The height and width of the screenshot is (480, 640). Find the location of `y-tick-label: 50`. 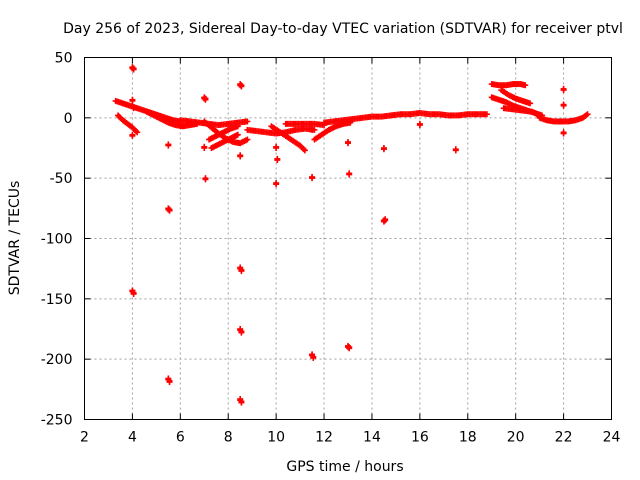

y-tick-label: 50 is located at coordinates (64, 59).